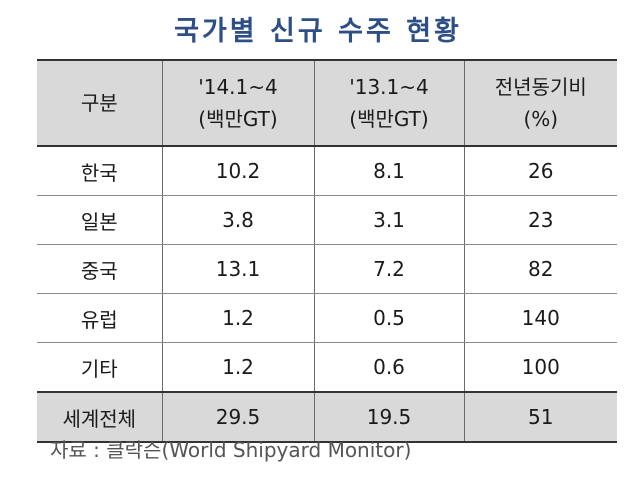 This screenshot has width=636, height=481. I want to click on header-2013-unit: (백만GT), so click(389, 119).